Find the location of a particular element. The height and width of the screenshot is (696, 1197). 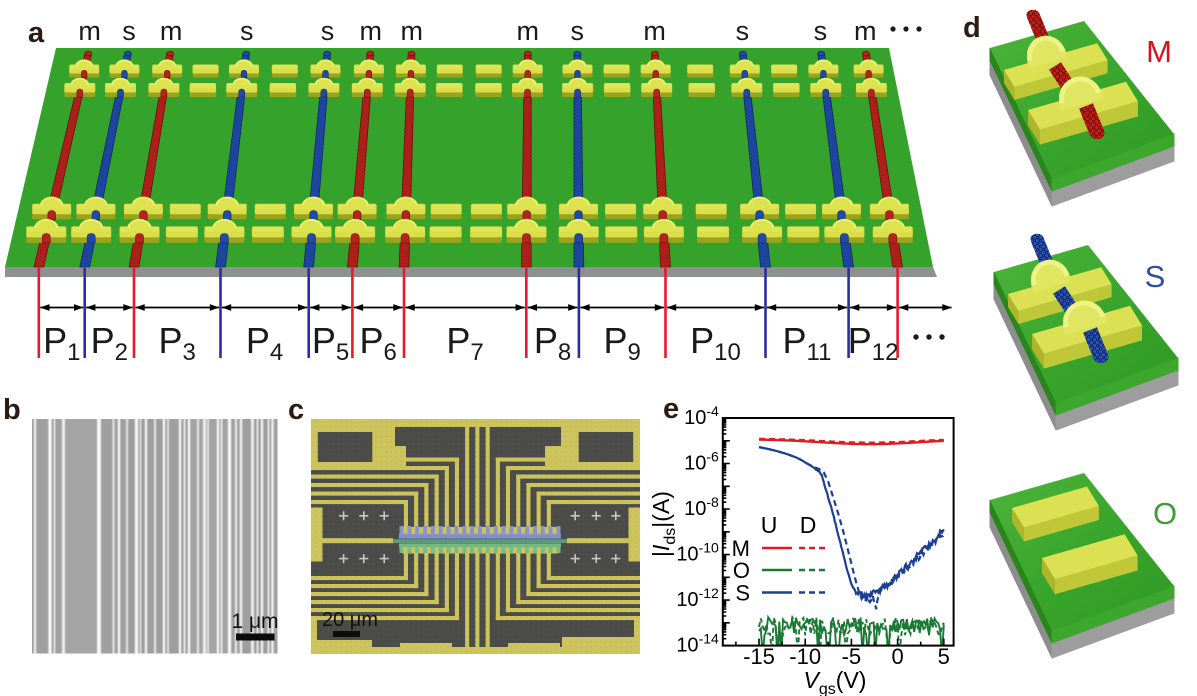

svg-text: P5 is located at coordinates (330, 343).